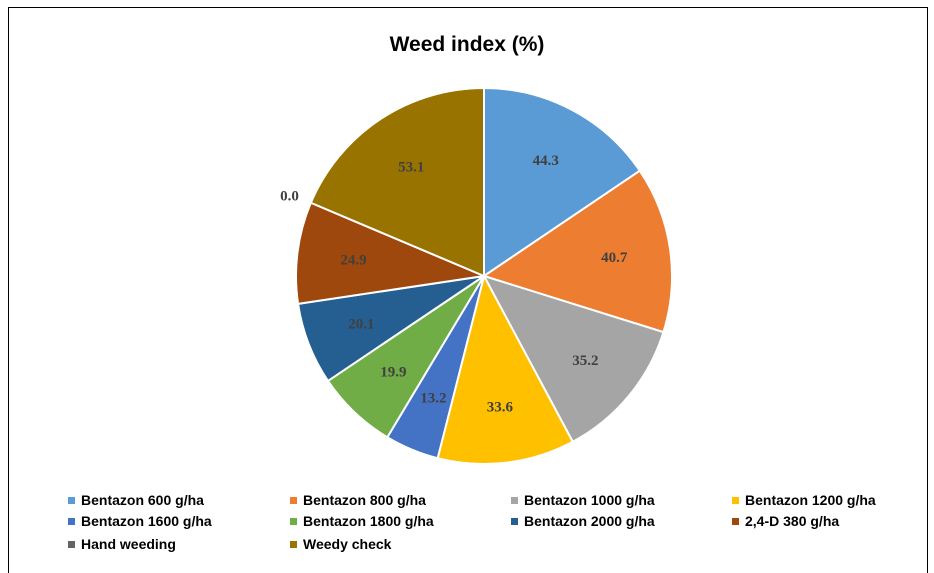 This screenshot has width=934, height=573. What do you see at coordinates (500, 408) in the screenshot?
I see `data-label-bentazon-1200-g-ha: 33.6` at bounding box center [500, 408].